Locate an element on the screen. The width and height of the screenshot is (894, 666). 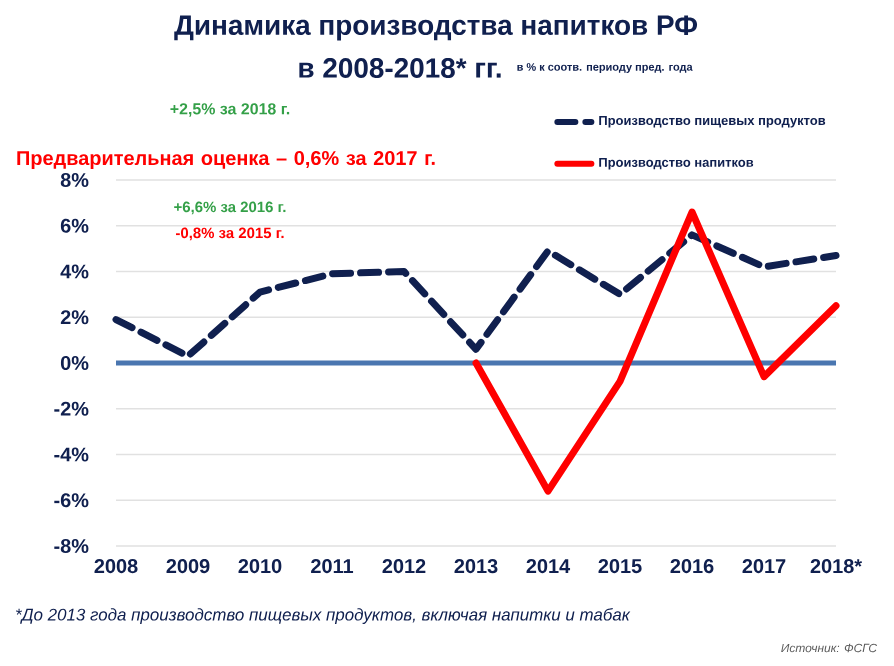
text: Предварительная оценка – 0,6% за 2017 г. is located at coordinates (226, 160).